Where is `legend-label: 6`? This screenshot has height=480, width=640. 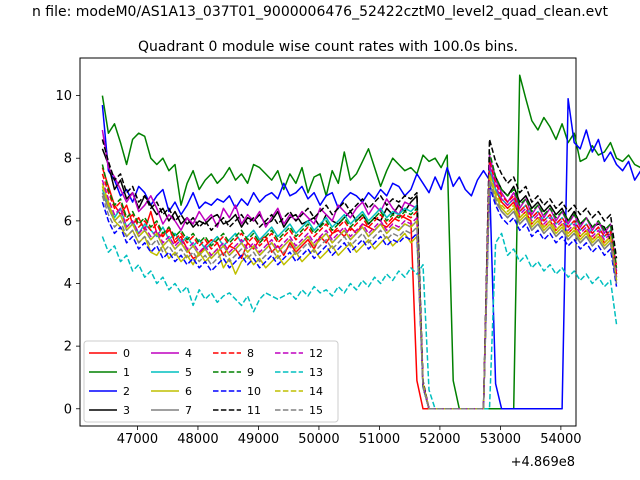
legend-label: 6 is located at coordinates (188, 391).